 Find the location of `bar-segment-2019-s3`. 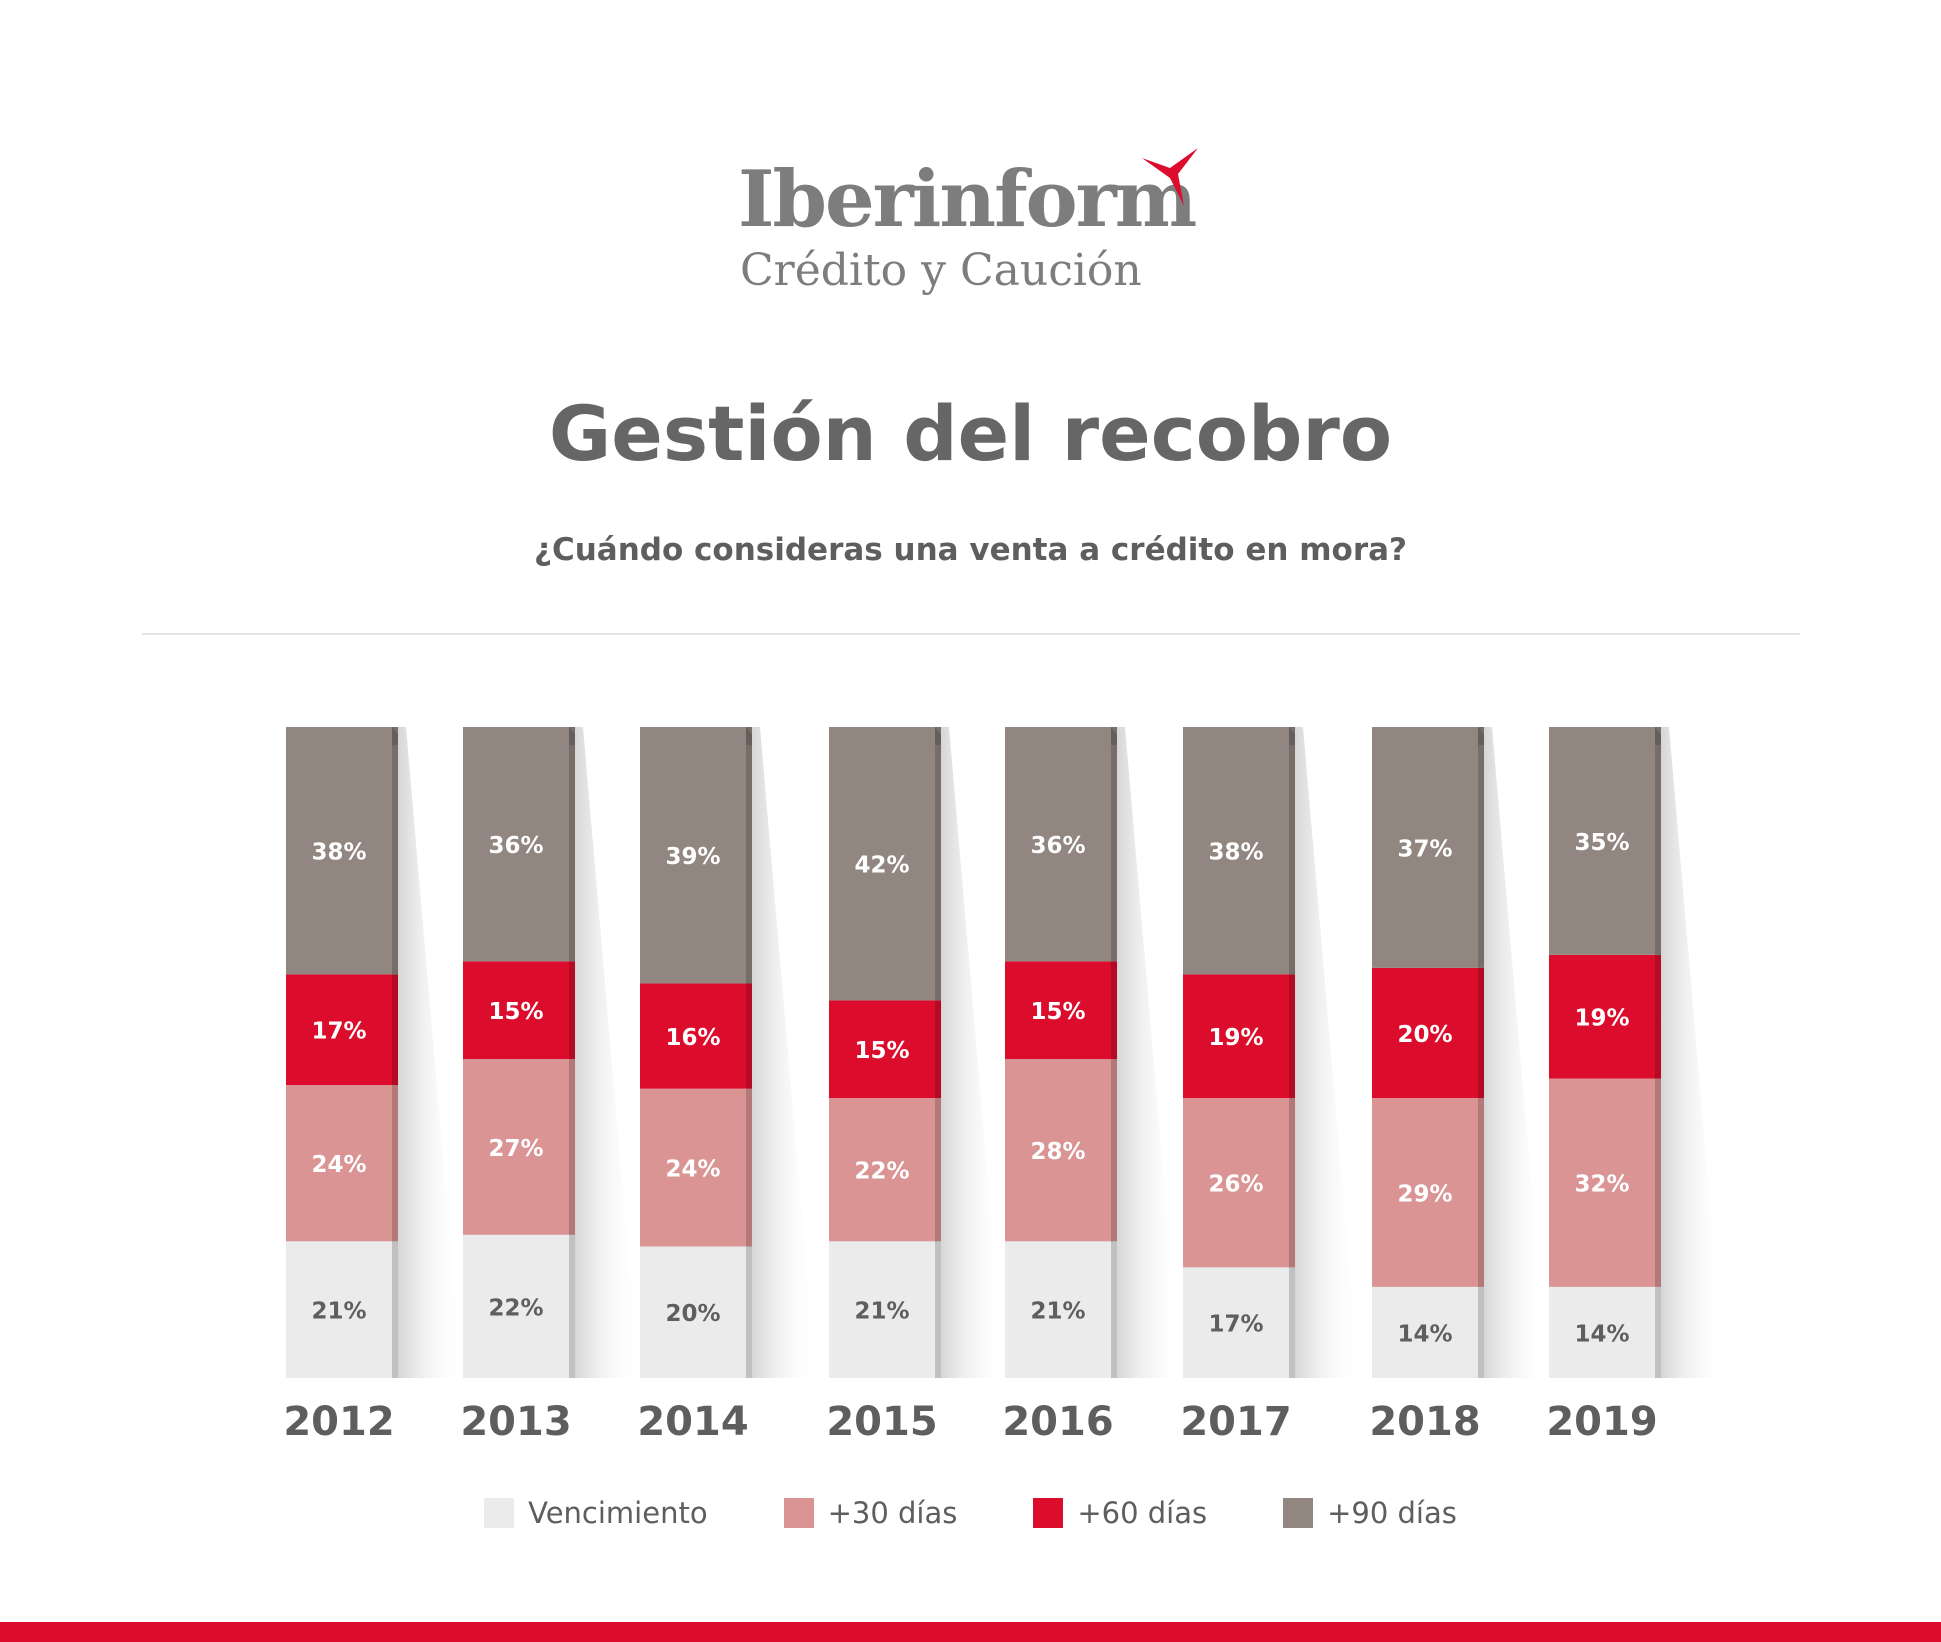

bar-segment-2019-s3 is located at coordinates (1602, 841).